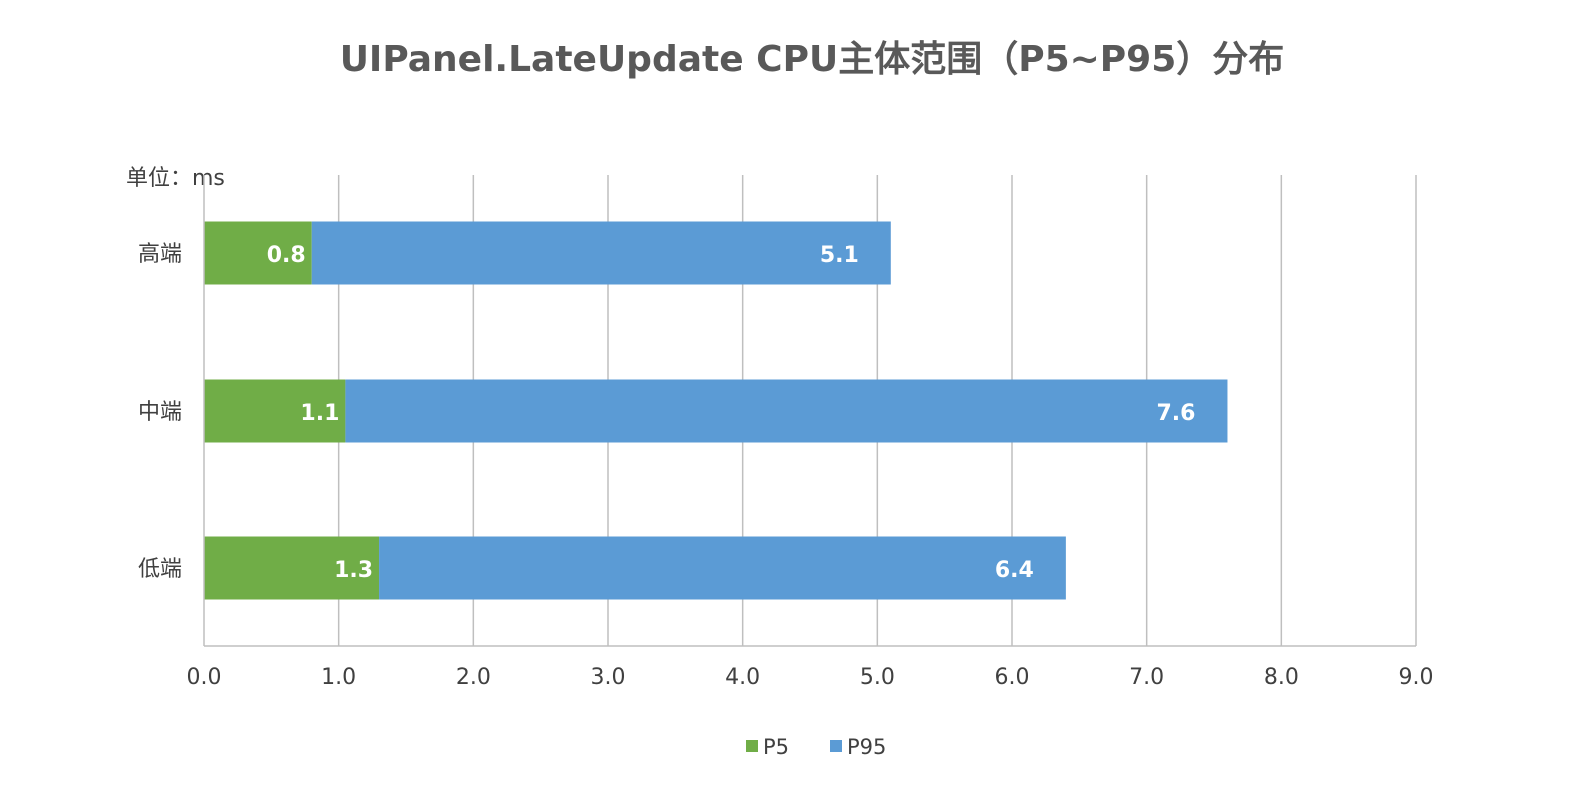  I want to click on legend-label: P95, so click(866, 747).